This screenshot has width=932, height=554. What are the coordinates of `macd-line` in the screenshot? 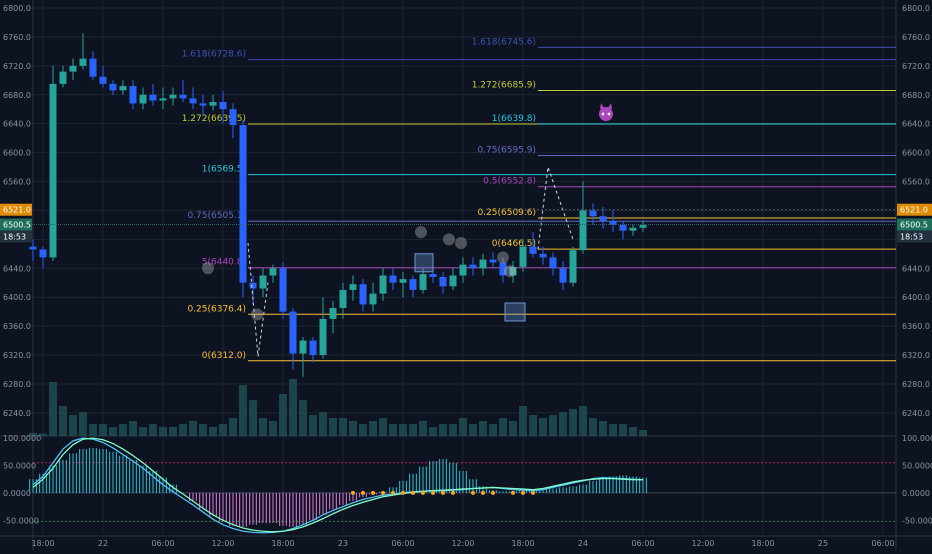 It's located at (338, 485).